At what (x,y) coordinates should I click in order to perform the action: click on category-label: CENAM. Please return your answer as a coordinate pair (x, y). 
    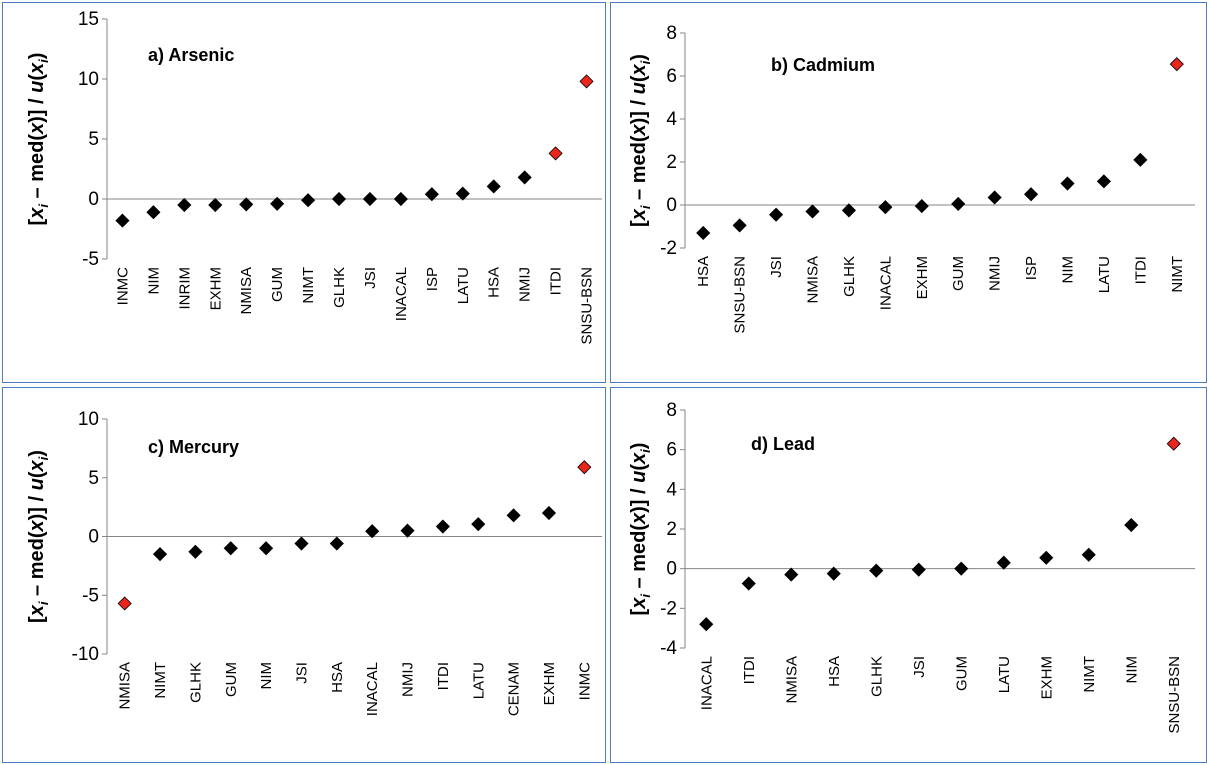
    Looking at the image, I should click on (514, 689).